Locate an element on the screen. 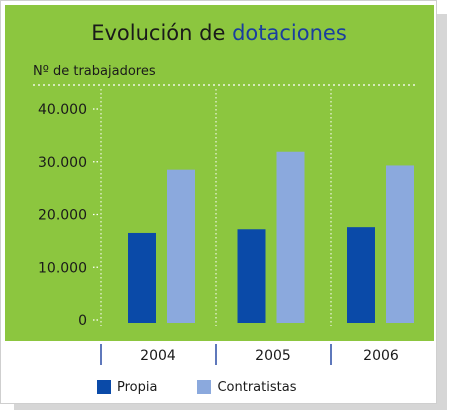  legend-item: Contratistas is located at coordinates (246, 387).